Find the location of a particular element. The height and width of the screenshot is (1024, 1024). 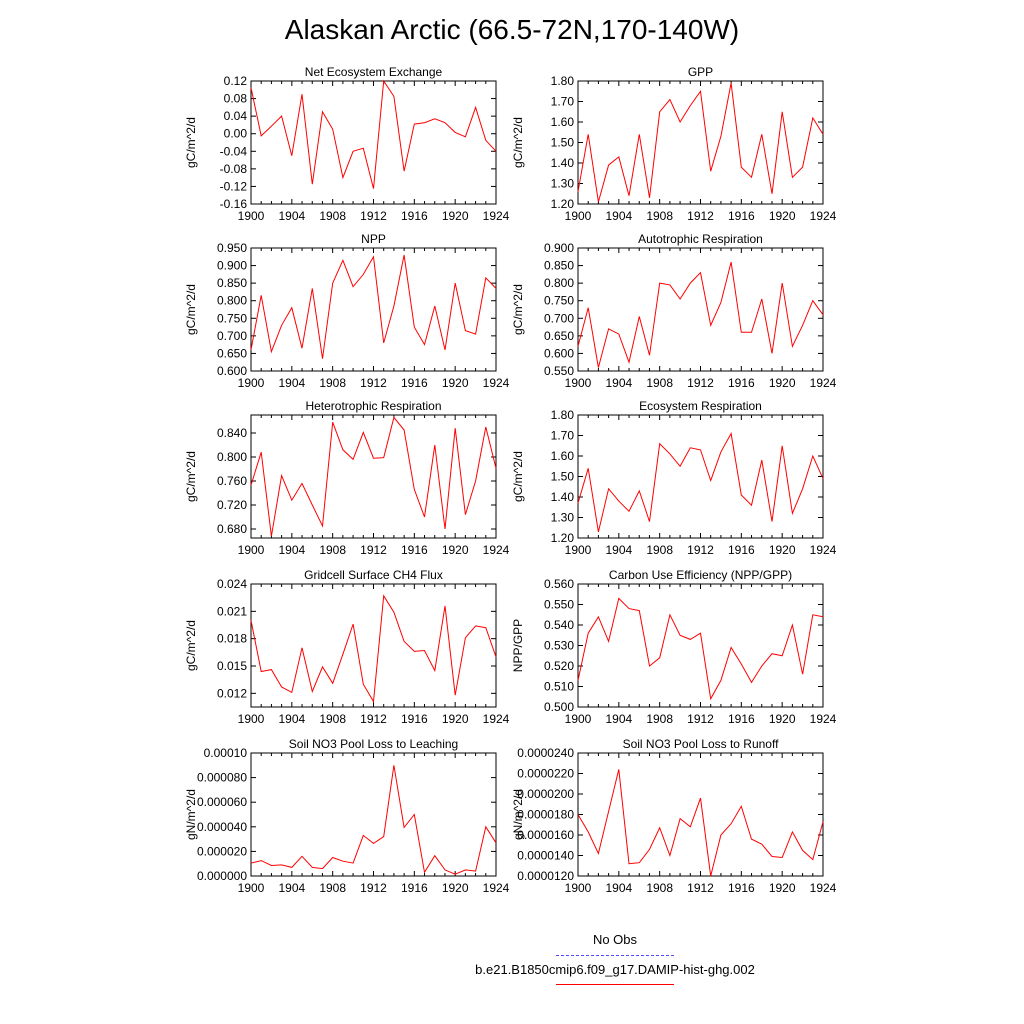

y-tick-label: 1.70 is located at coordinates (563, 102).